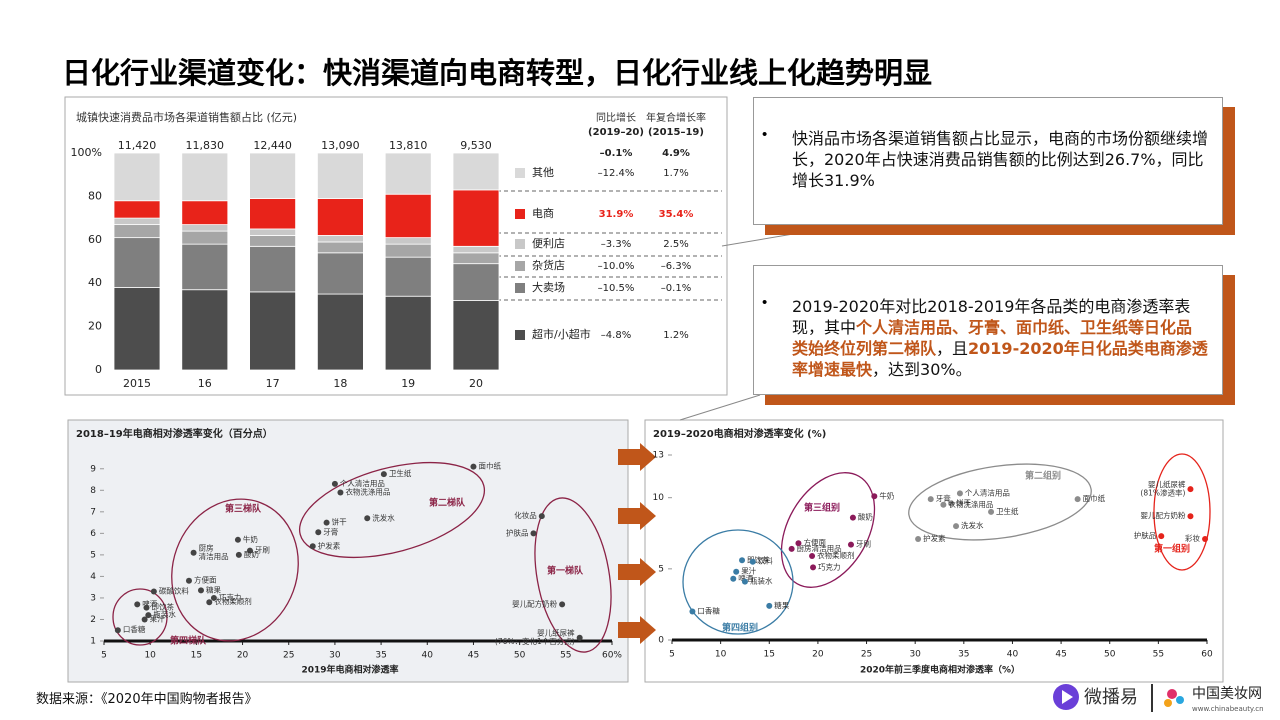 This screenshot has height=720, width=1280. What do you see at coordinates (915, 655) in the screenshot?
I see `x-tick-label: 30` at bounding box center [915, 655].